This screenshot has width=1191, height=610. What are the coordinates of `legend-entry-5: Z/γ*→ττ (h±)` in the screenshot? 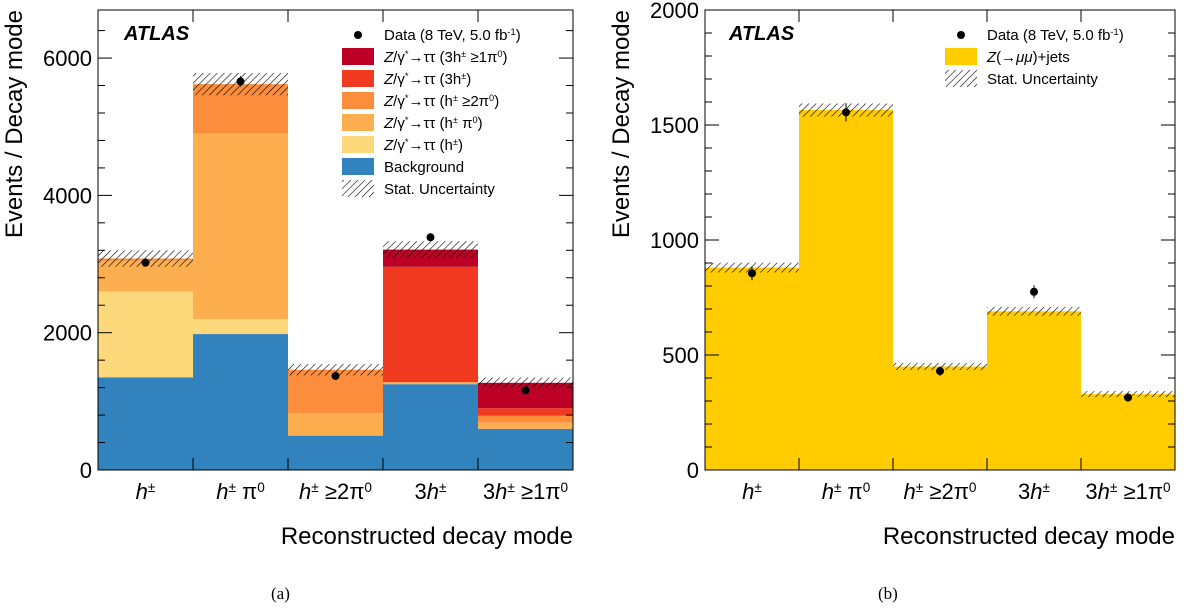 It's located at (423, 145).